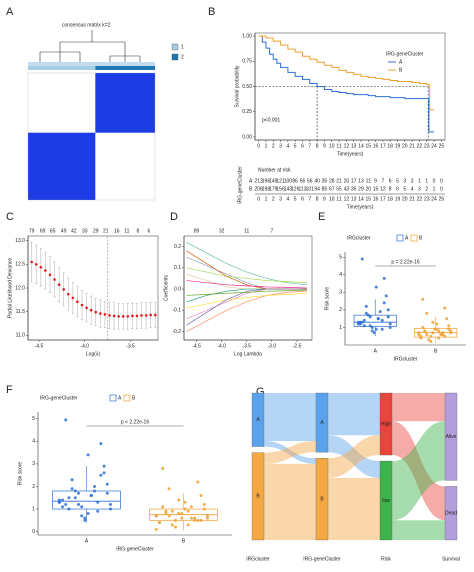 Image resolution: width=474 pixels, height=572 pixels. Describe the element at coordinates (20, 288) in the screenshot. I see `y-tick-label: 12.0` at that location.